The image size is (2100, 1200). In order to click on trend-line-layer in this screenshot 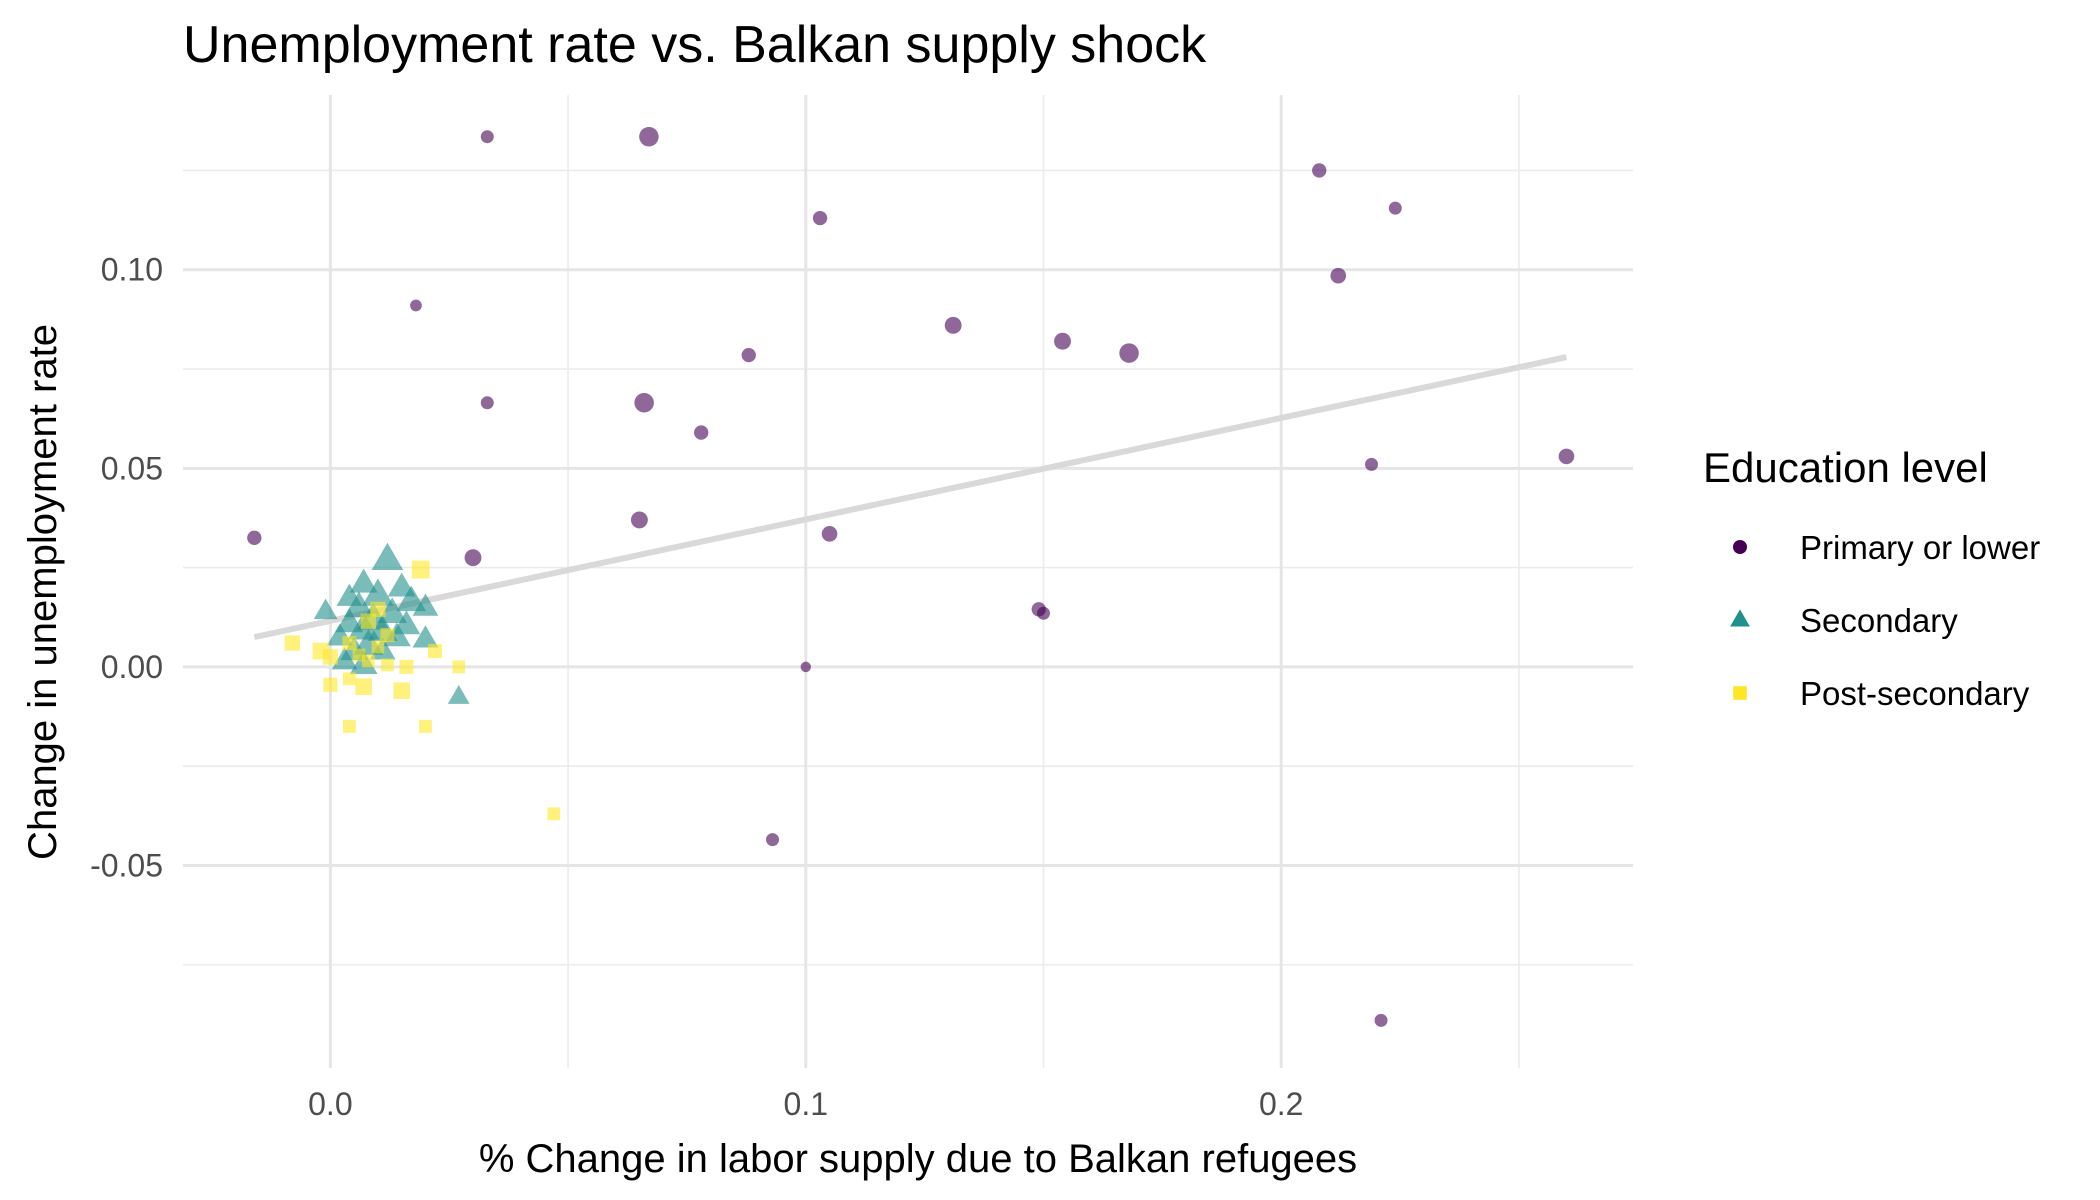, I will do `click(910, 497)`.